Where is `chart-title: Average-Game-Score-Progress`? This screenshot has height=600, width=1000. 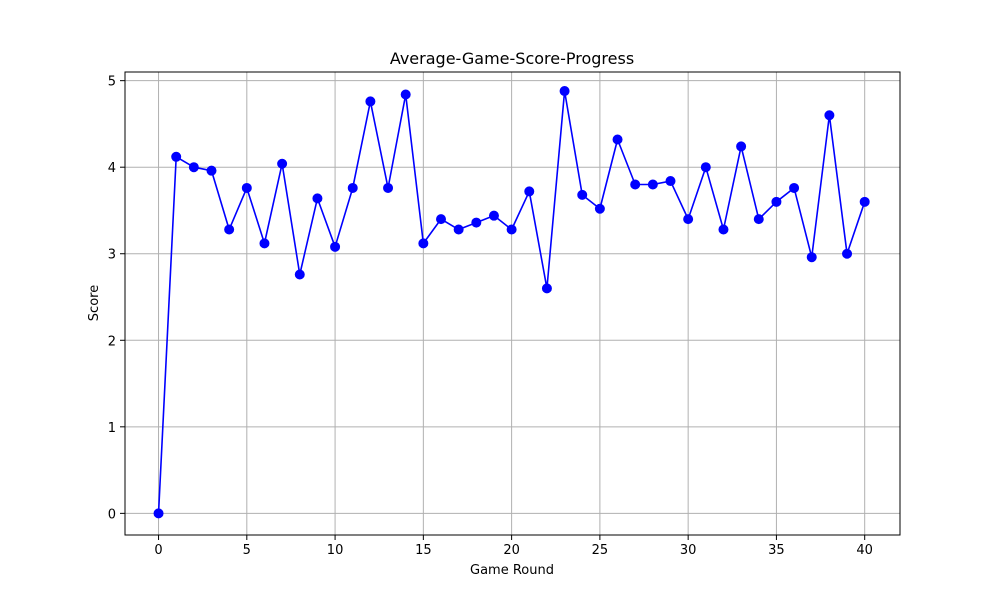
chart-title: Average-Game-Score-Progress is located at coordinates (512, 58).